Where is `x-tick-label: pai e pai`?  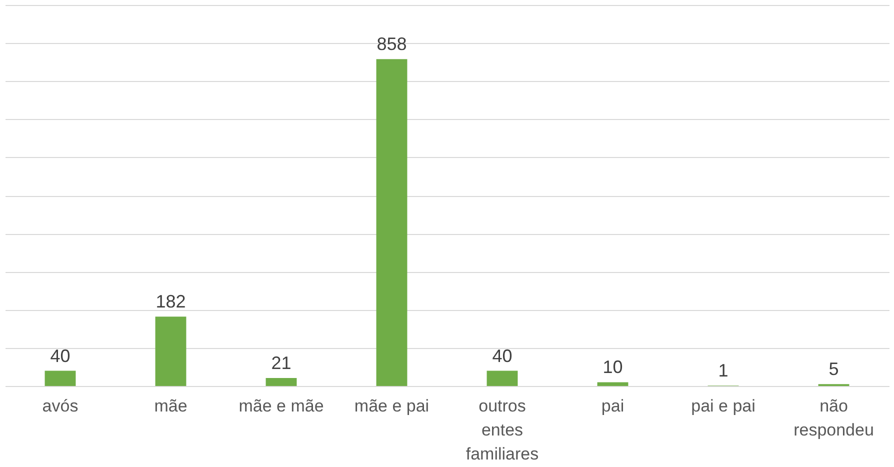
x-tick-label: pai e pai is located at coordinates (723, 406).